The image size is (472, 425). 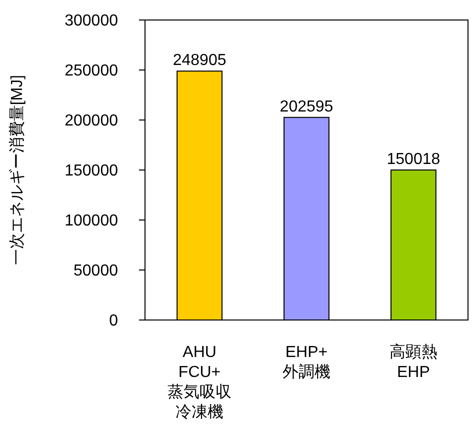 What do you see at coordinates (113, 321) in the screenshot?
I see `y-tick-label: 0` at bounding box center [113, 321].